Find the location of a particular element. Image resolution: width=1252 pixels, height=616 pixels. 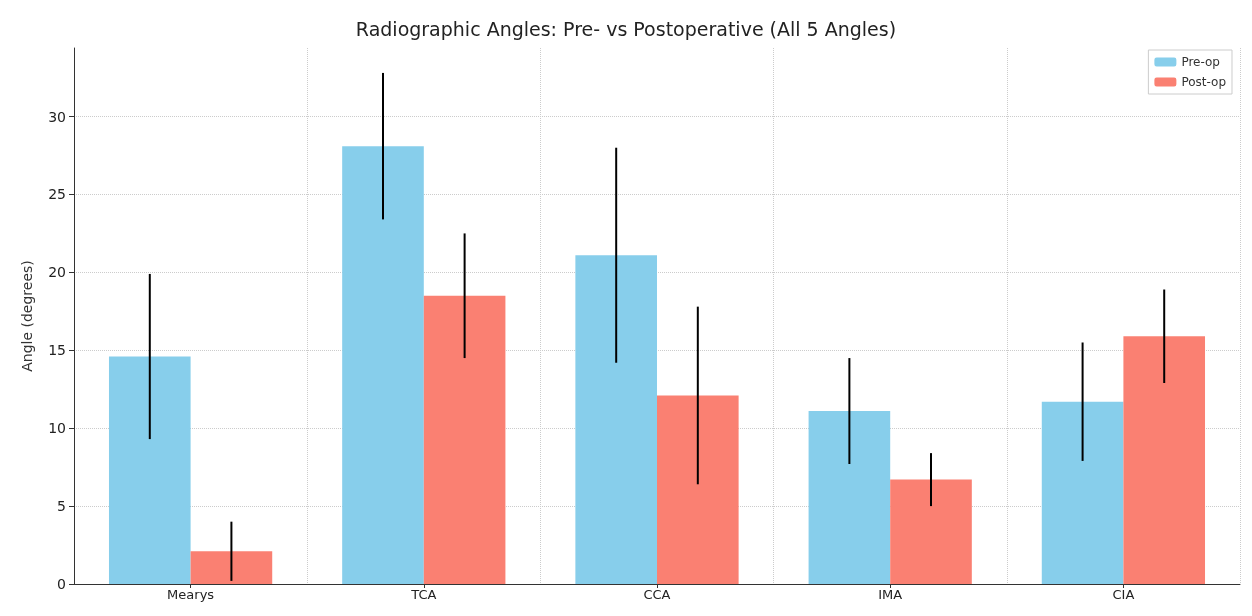

y-tick-label: 25 is located at coordinates (57, 194).